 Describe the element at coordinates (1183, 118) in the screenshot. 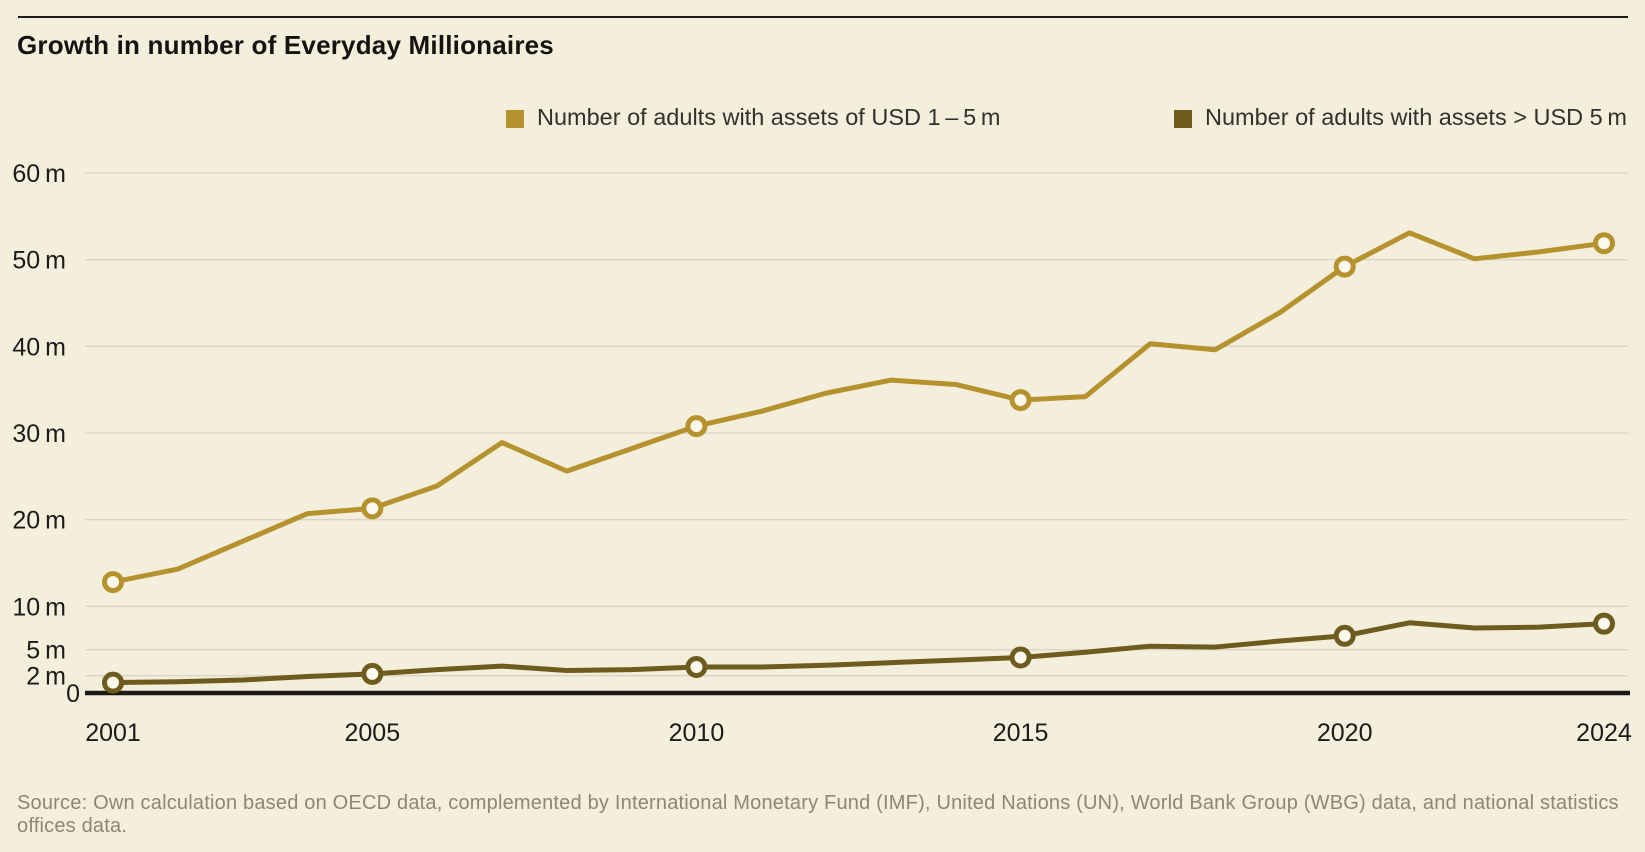

I see `legend-swatch-olive` at that location.